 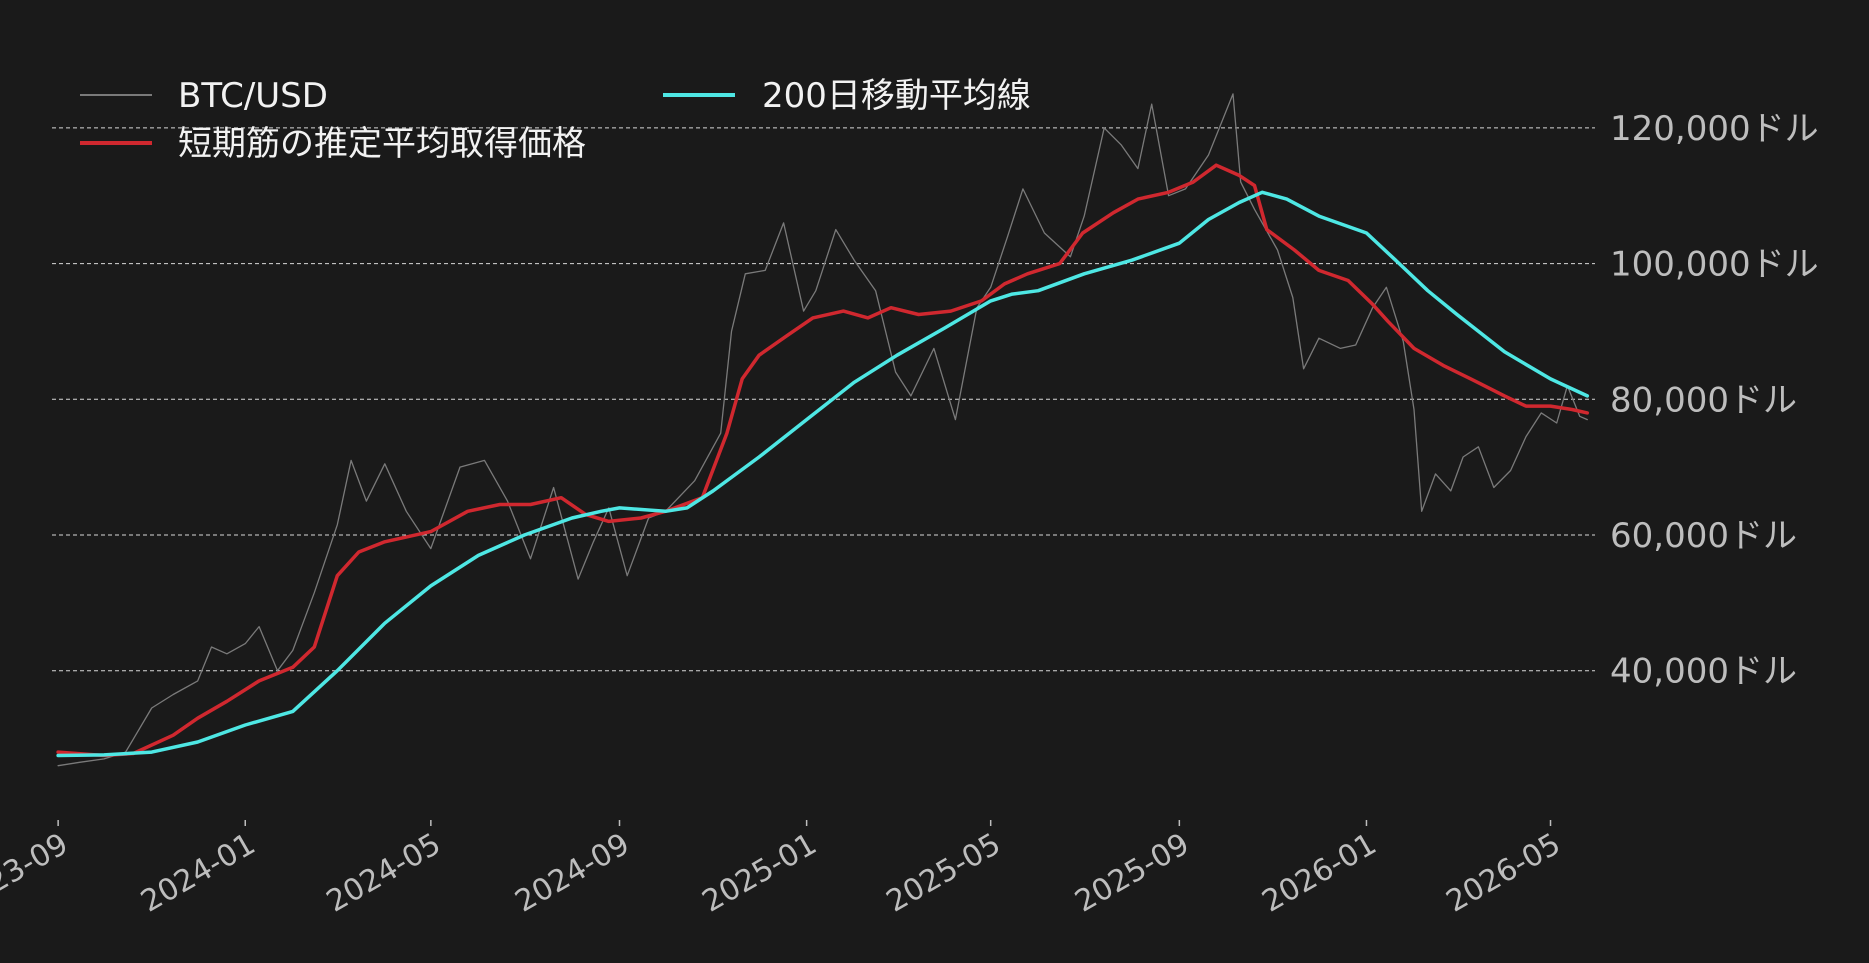 What do you see at coordinates (1132, 873) in the screenshot?
I see `x-tick-label: 2025-09` at bounding box center [1132, 873].